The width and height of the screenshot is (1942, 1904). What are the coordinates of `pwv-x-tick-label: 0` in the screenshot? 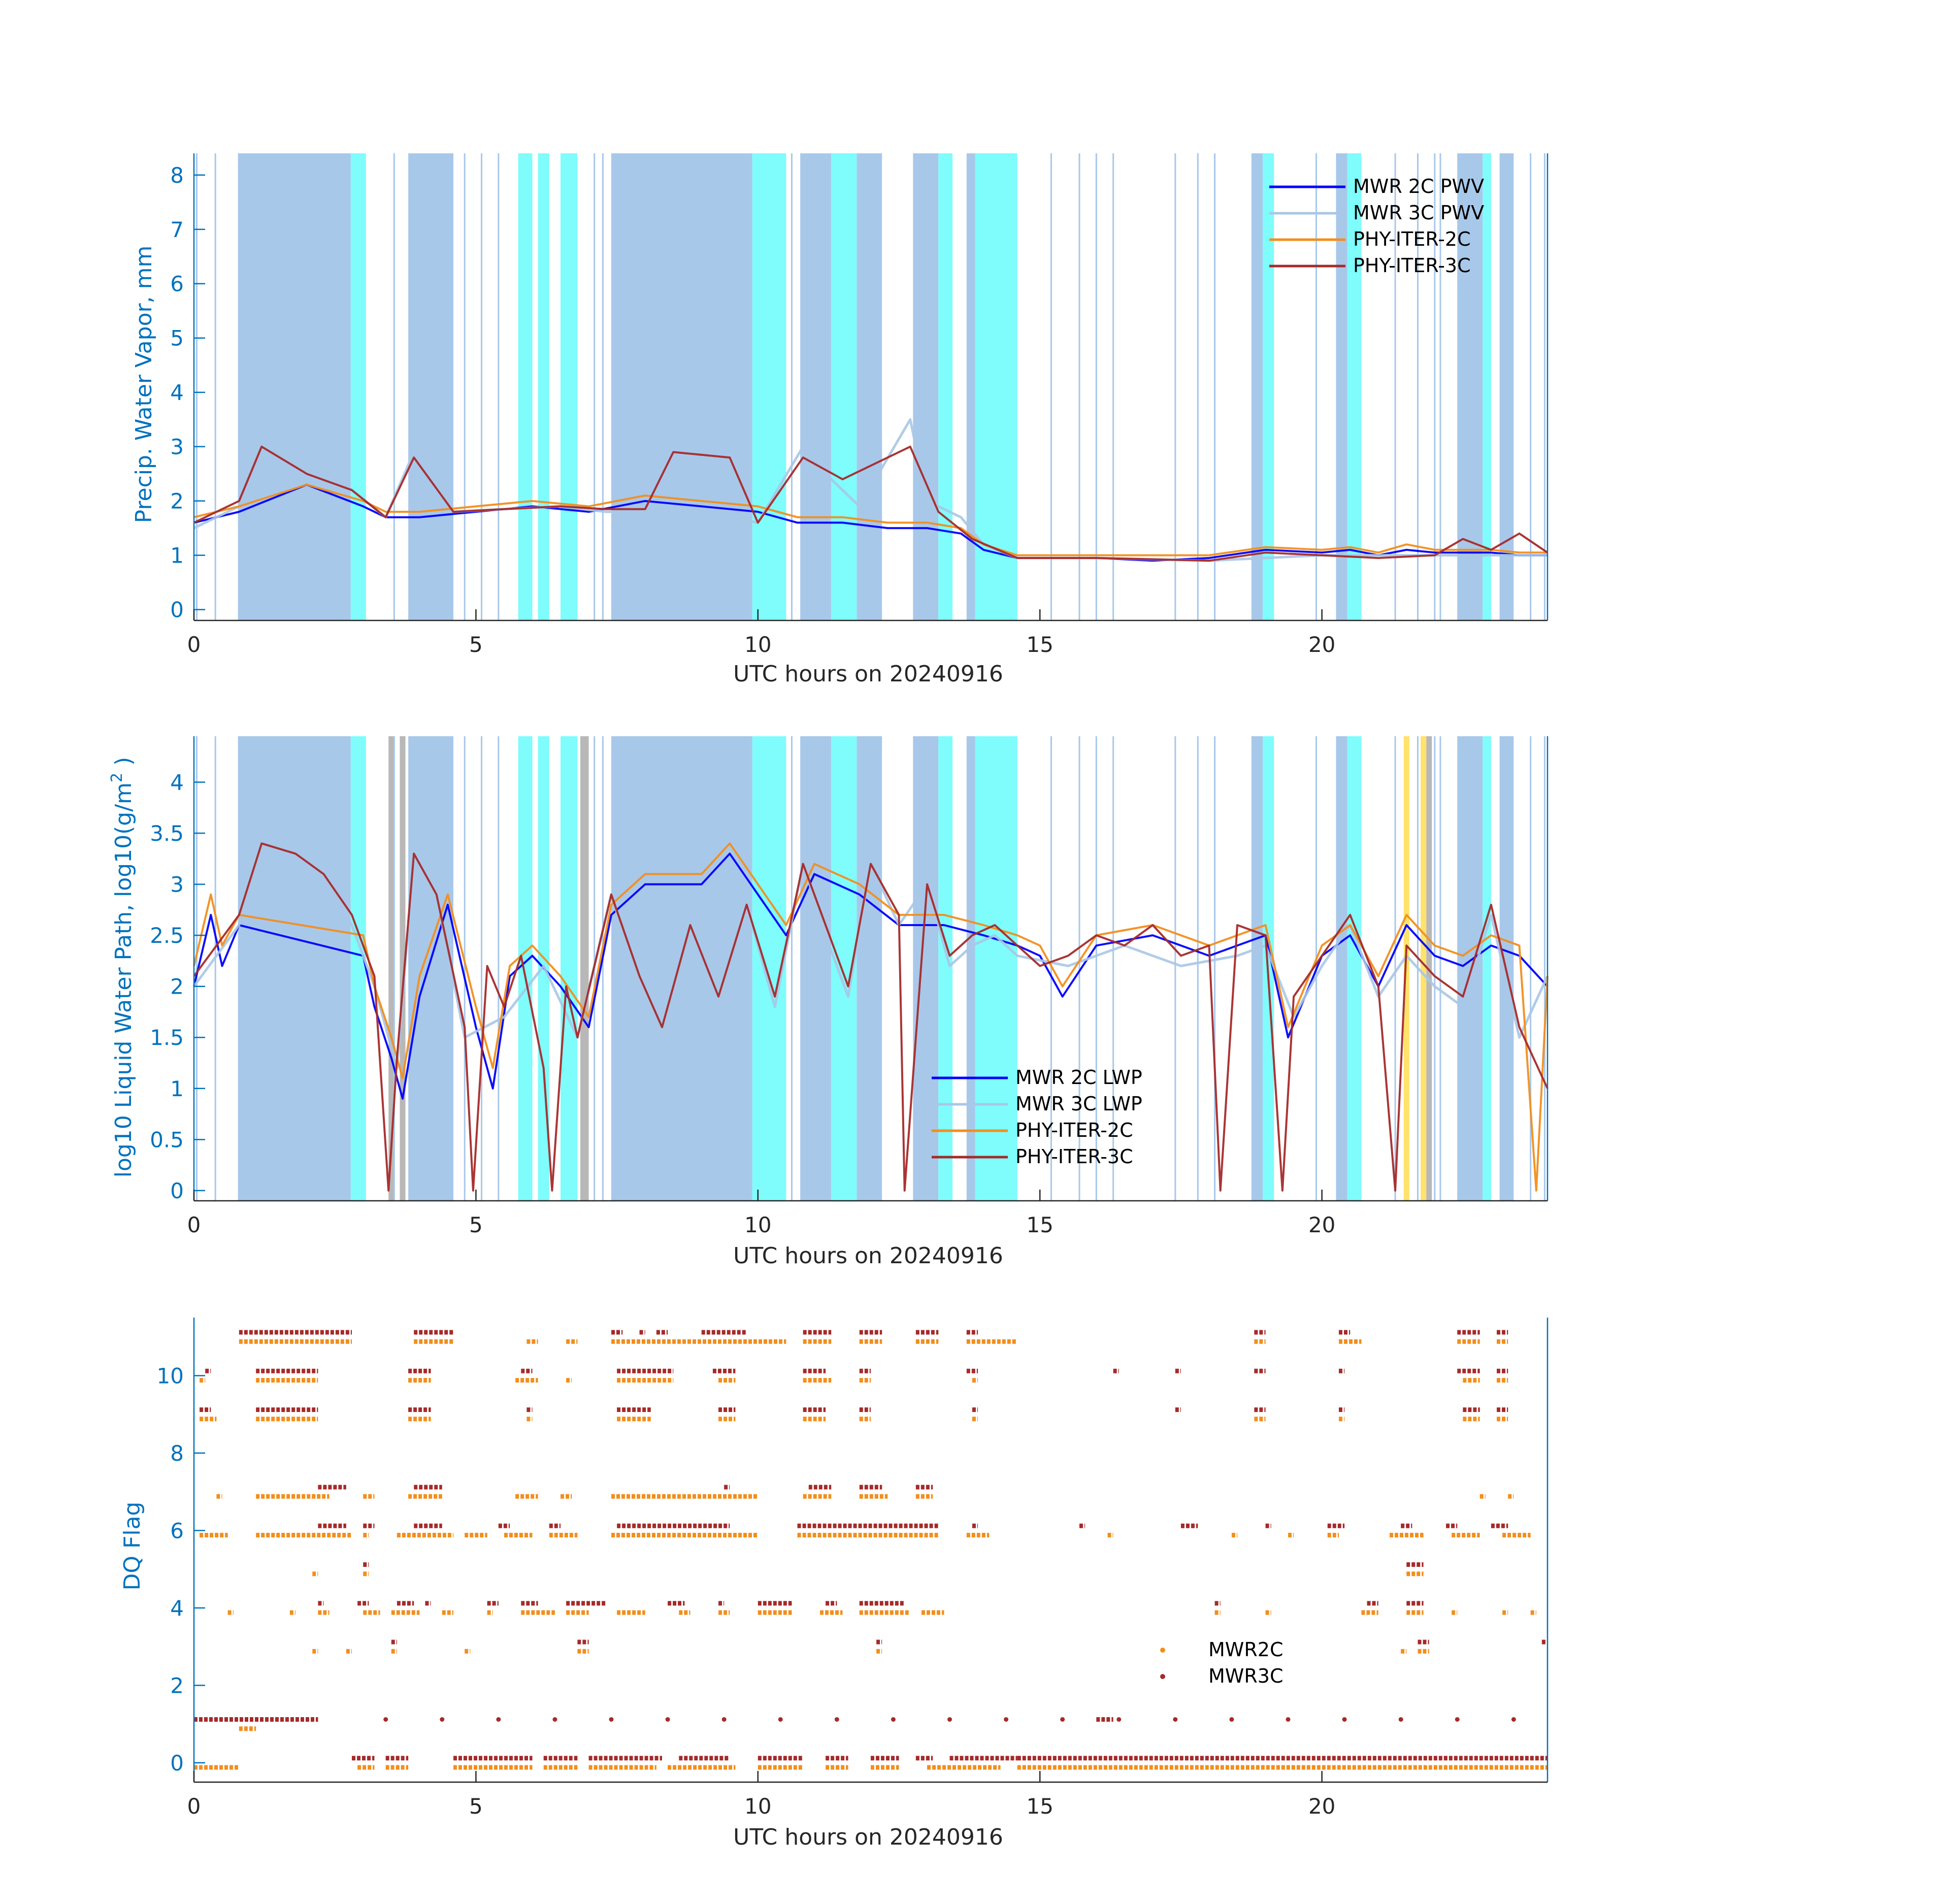 It's located at (194, 645).